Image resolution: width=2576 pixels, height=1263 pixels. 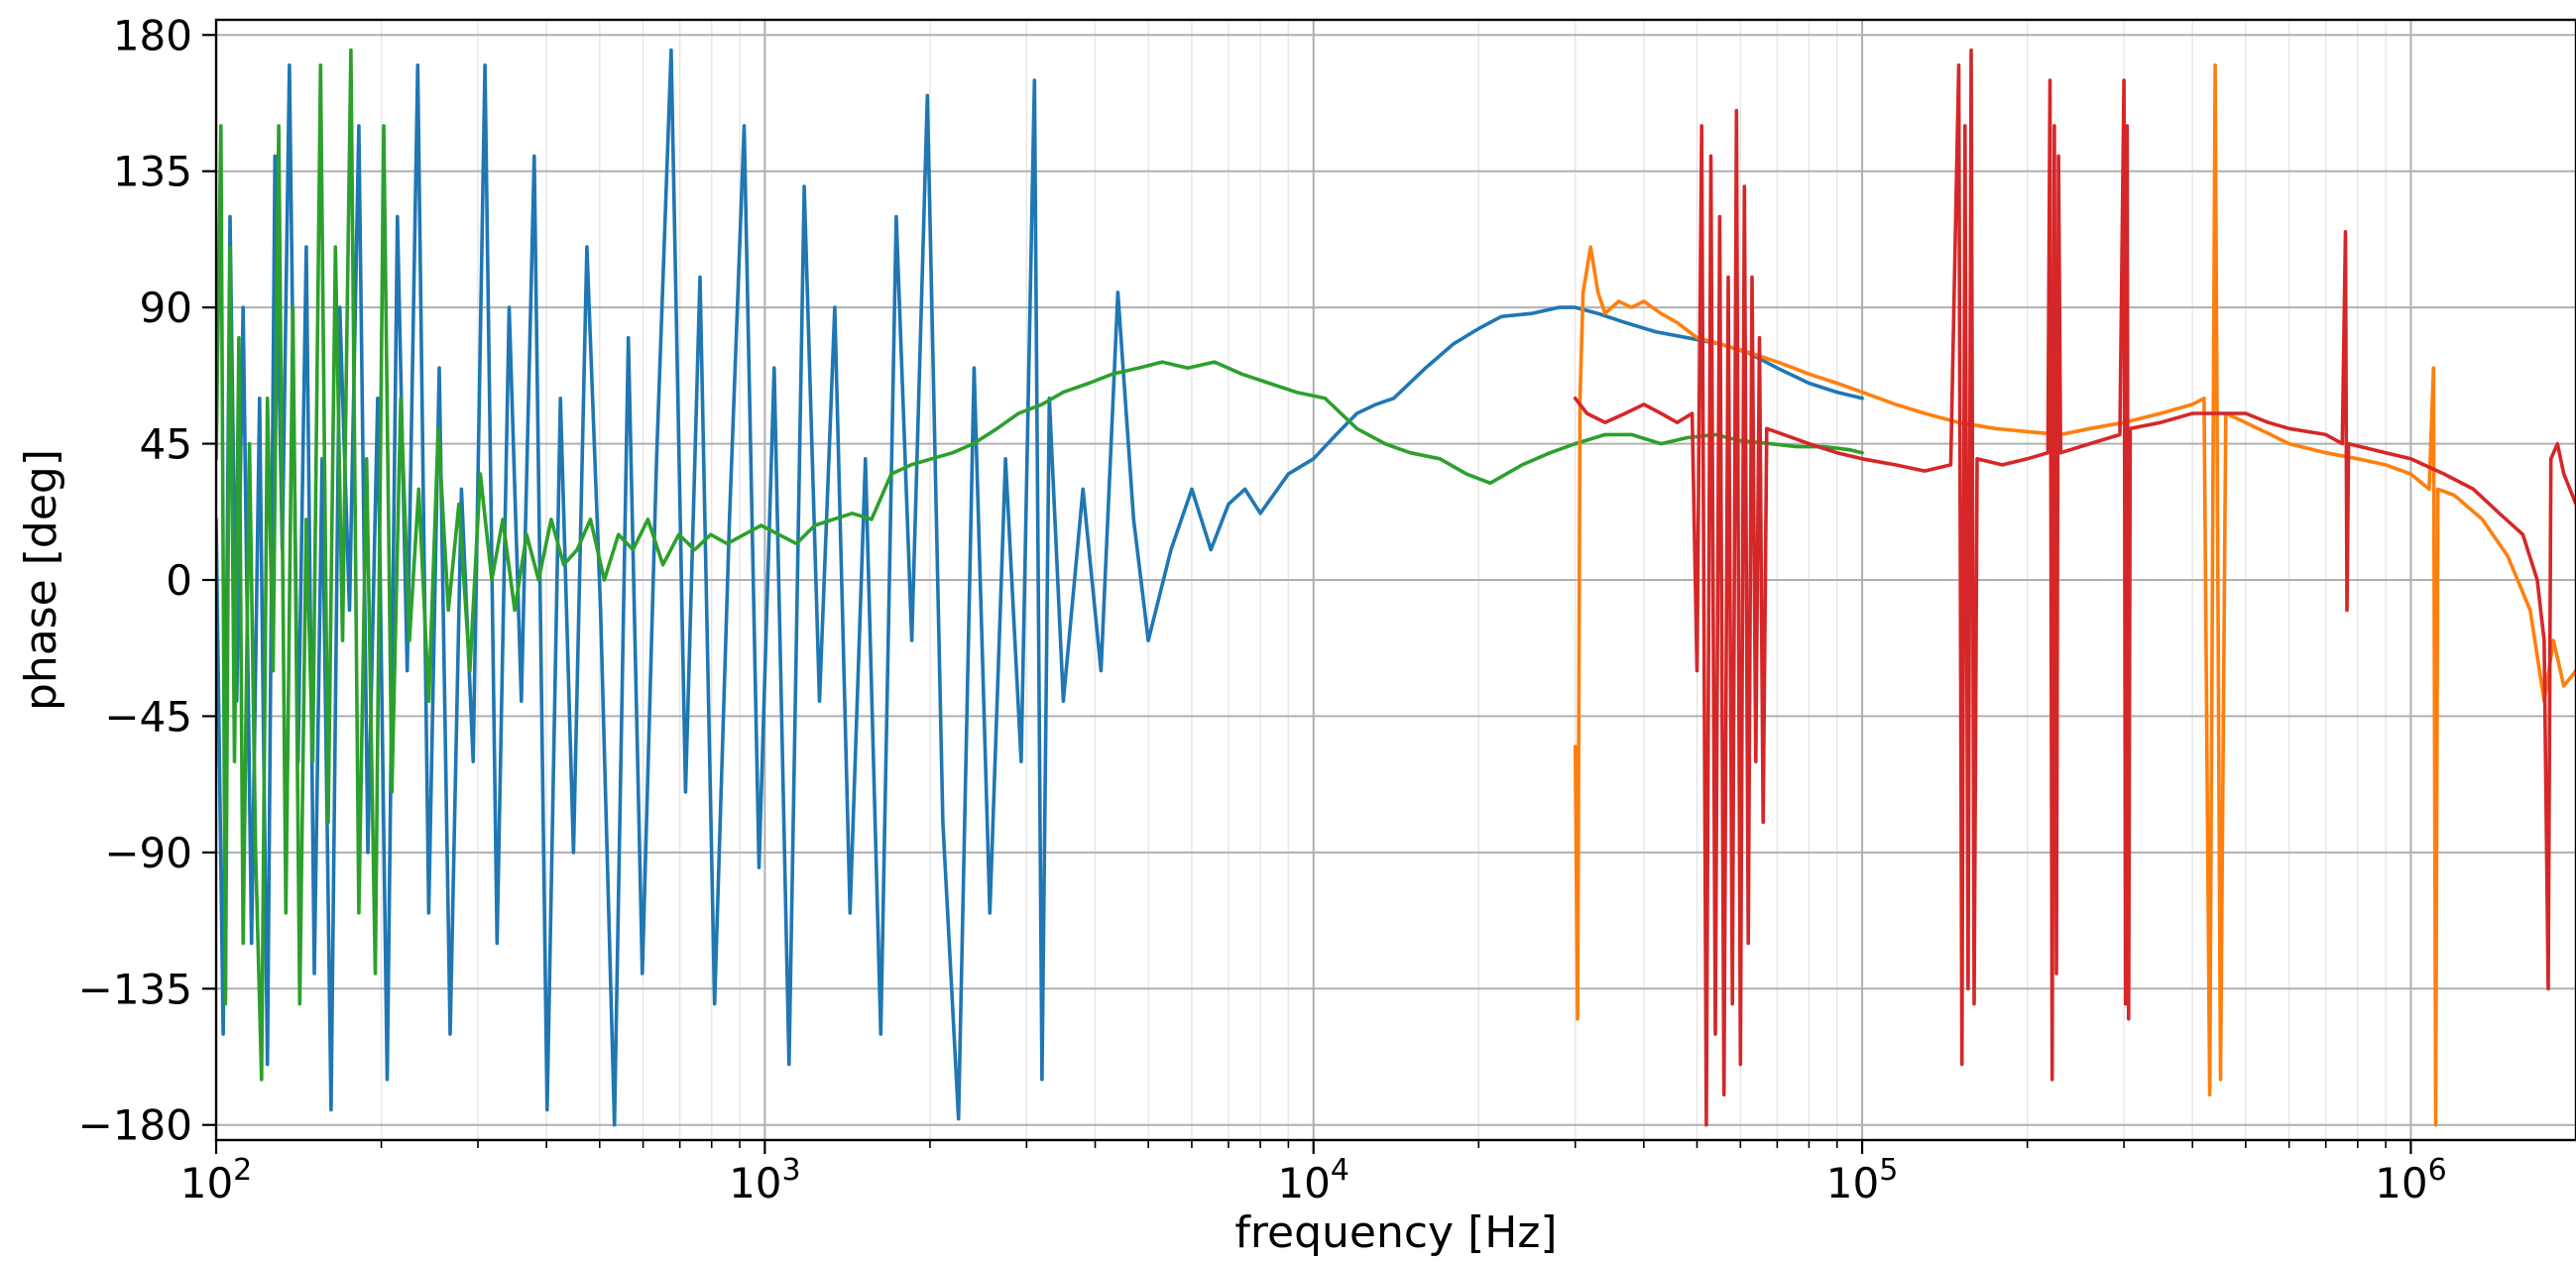 What do you see at coordinates (1863, 1180) in the screenshot?
I see `x-tick-label: 10⁵` at bounding box center [1863, 1180].